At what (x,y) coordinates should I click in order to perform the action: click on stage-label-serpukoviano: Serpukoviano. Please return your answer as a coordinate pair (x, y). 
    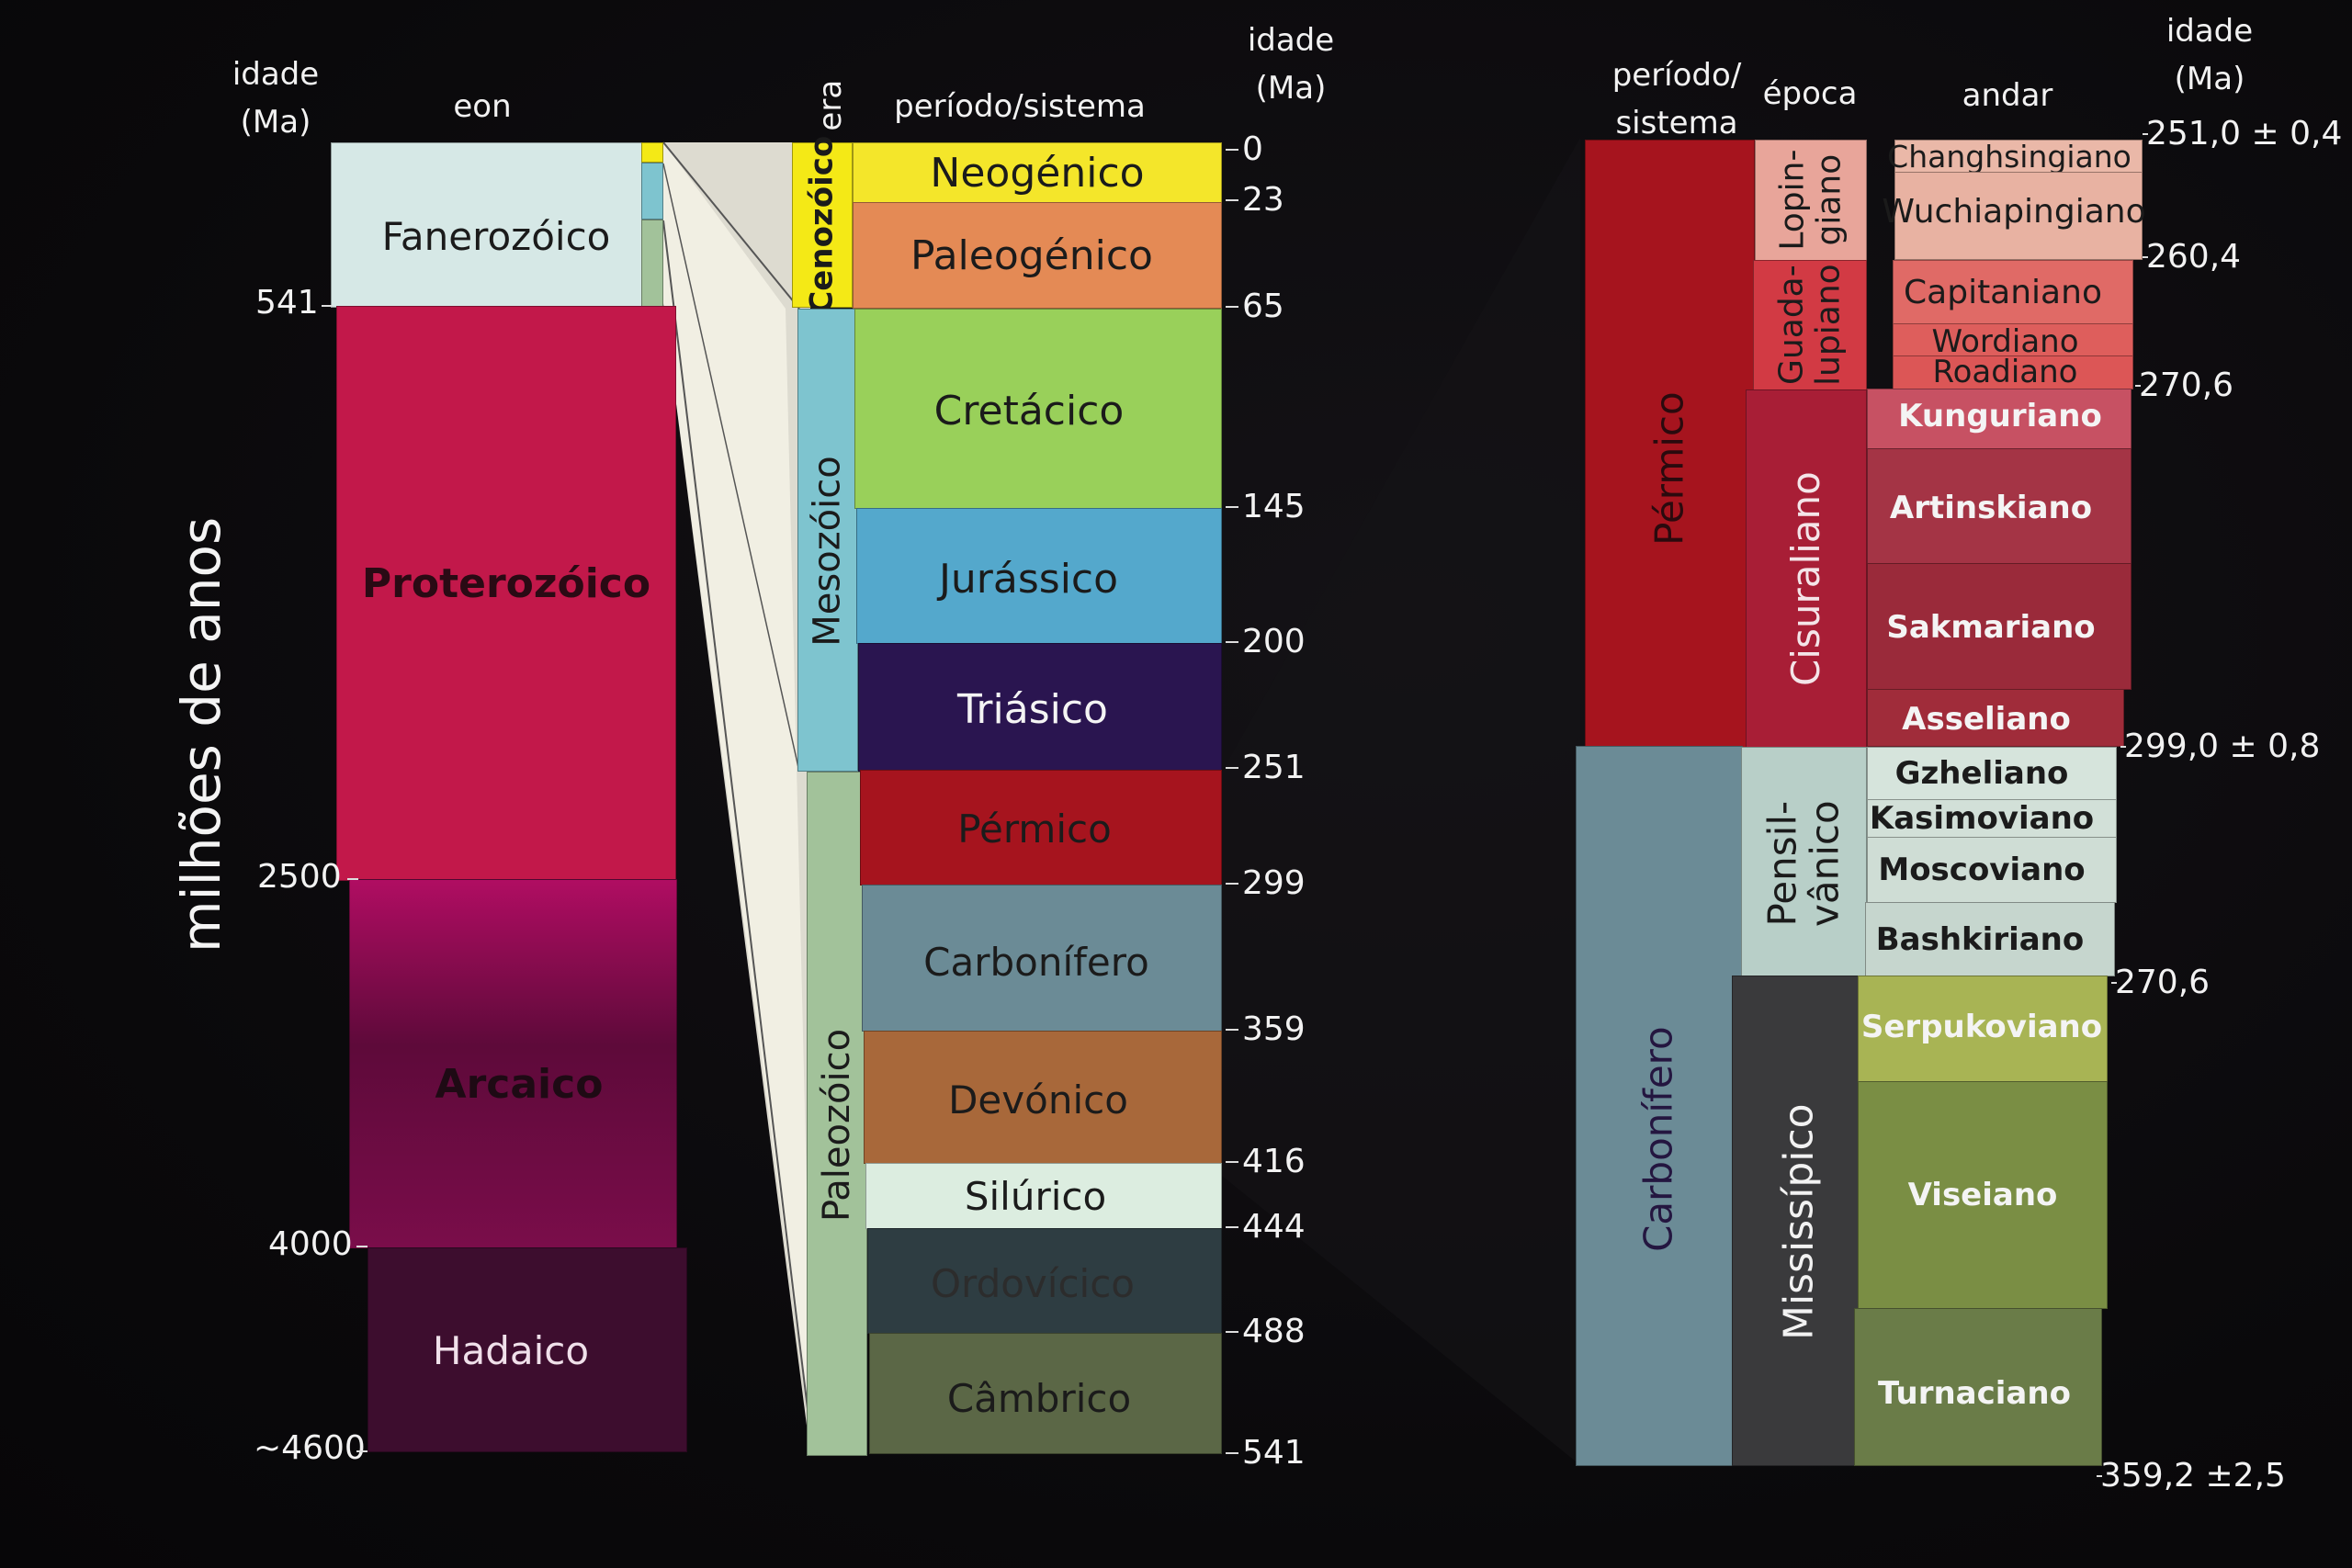
    Looking at the image, I should click on (1982, 1027).